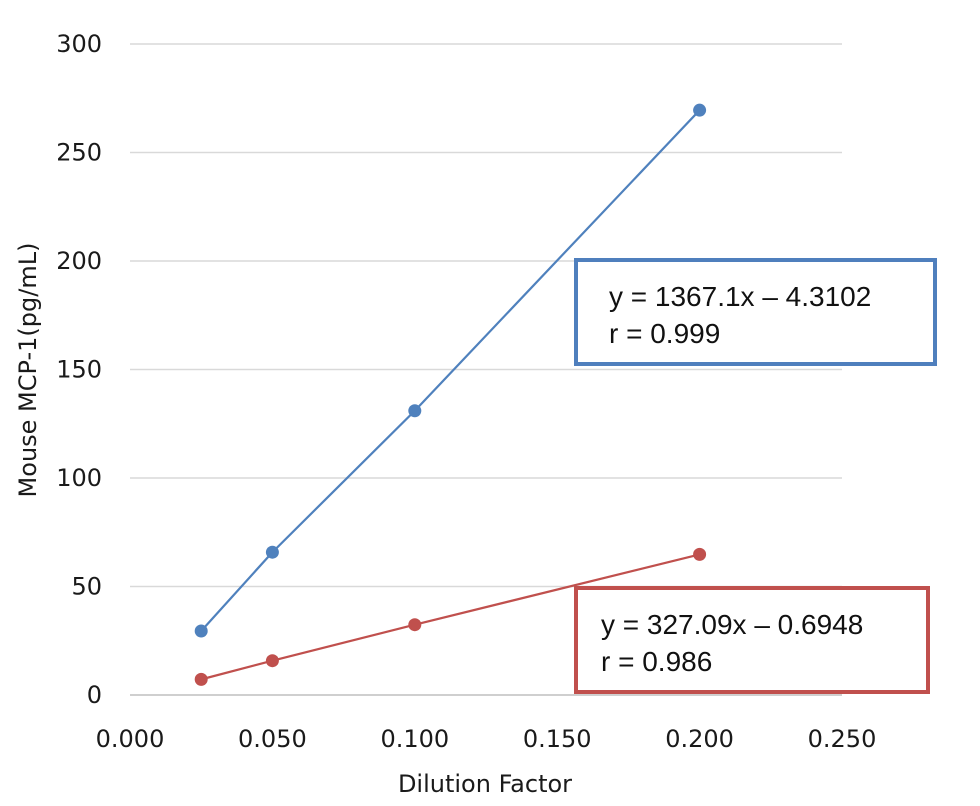 Image resolution: width=980 pixels, height=806 pixels. What do you see at coordinates (657, 661) in the screenshot?
I see `correlation-coefficient: r = 0.986` at bounding box center [657, 661].